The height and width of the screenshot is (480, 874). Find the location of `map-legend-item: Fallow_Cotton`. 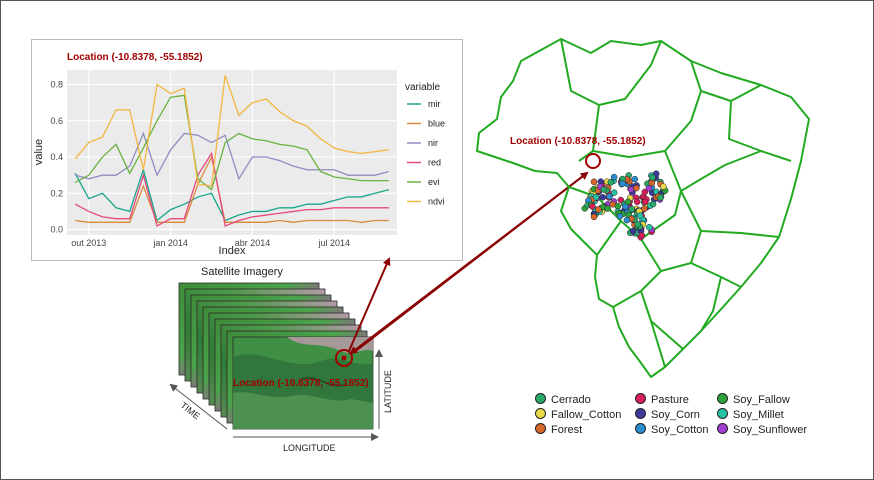

map-legend-item: Fallow_Cotton is located at coordinates (578, 414).